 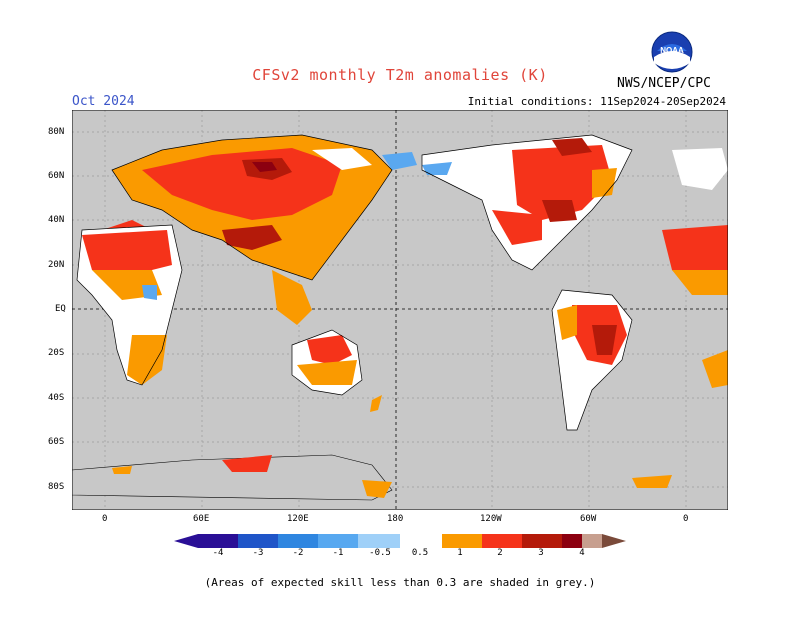 What do you see at coordinates (298, 519) in the screenshot?
I see `lon-label: 120E` at bounding box center [298, 519].